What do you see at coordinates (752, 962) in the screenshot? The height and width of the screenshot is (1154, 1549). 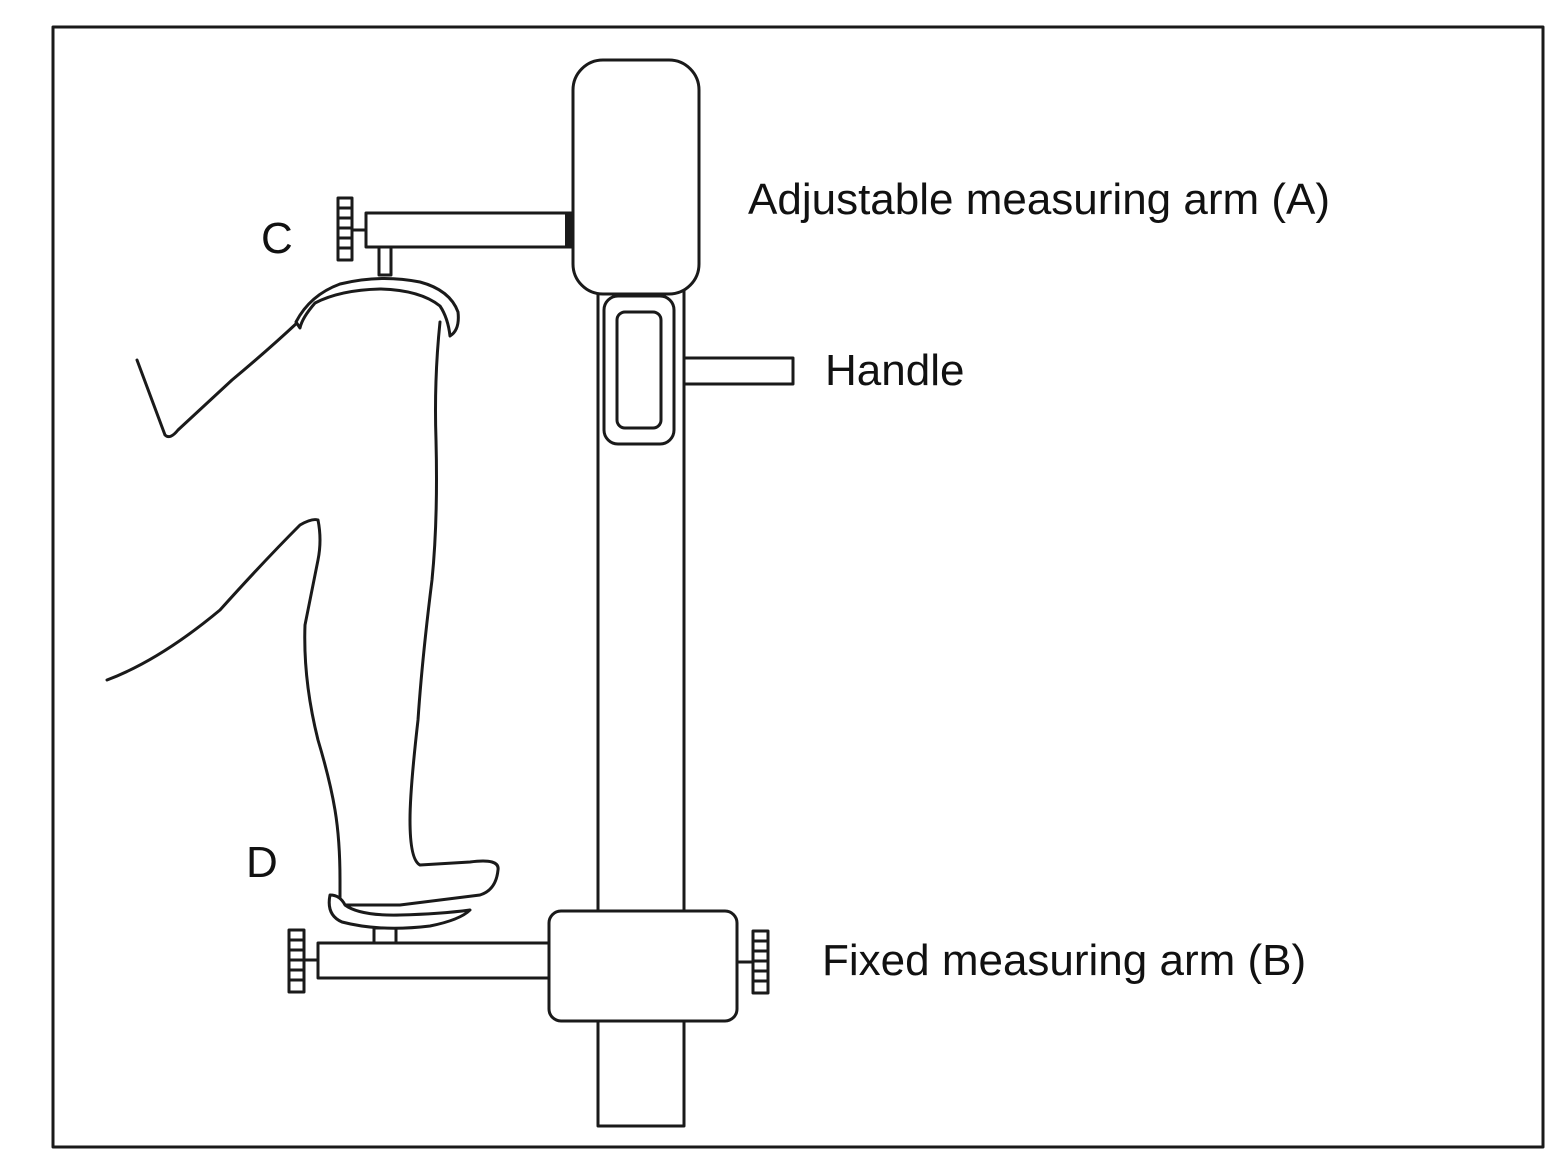 I see `knob-fixed-block-icon` at bounding box center [752, 962].